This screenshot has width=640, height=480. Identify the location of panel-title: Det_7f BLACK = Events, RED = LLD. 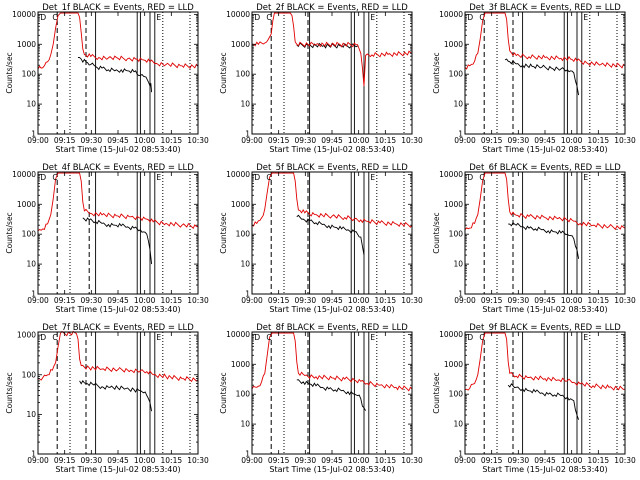
(118, 328).